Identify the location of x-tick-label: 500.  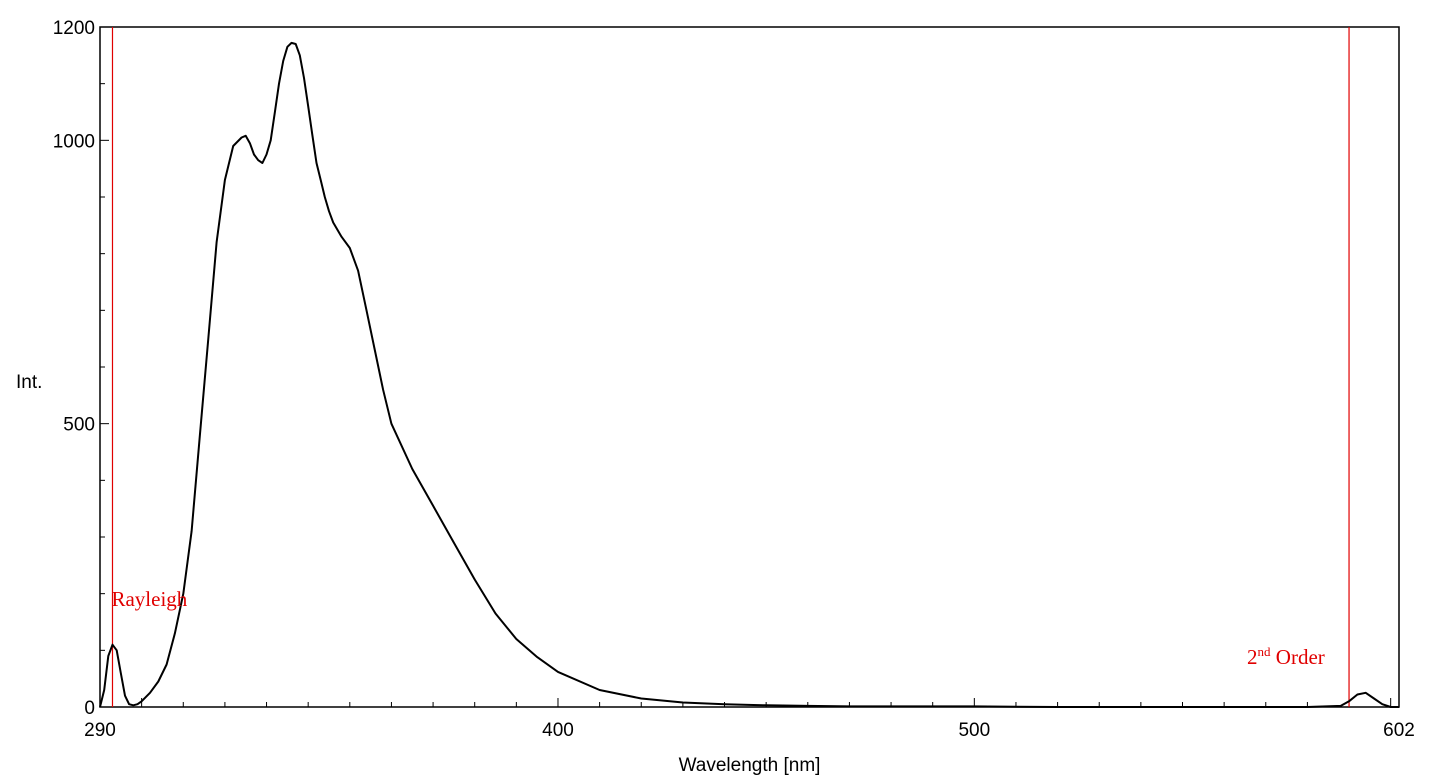
(974, 730).